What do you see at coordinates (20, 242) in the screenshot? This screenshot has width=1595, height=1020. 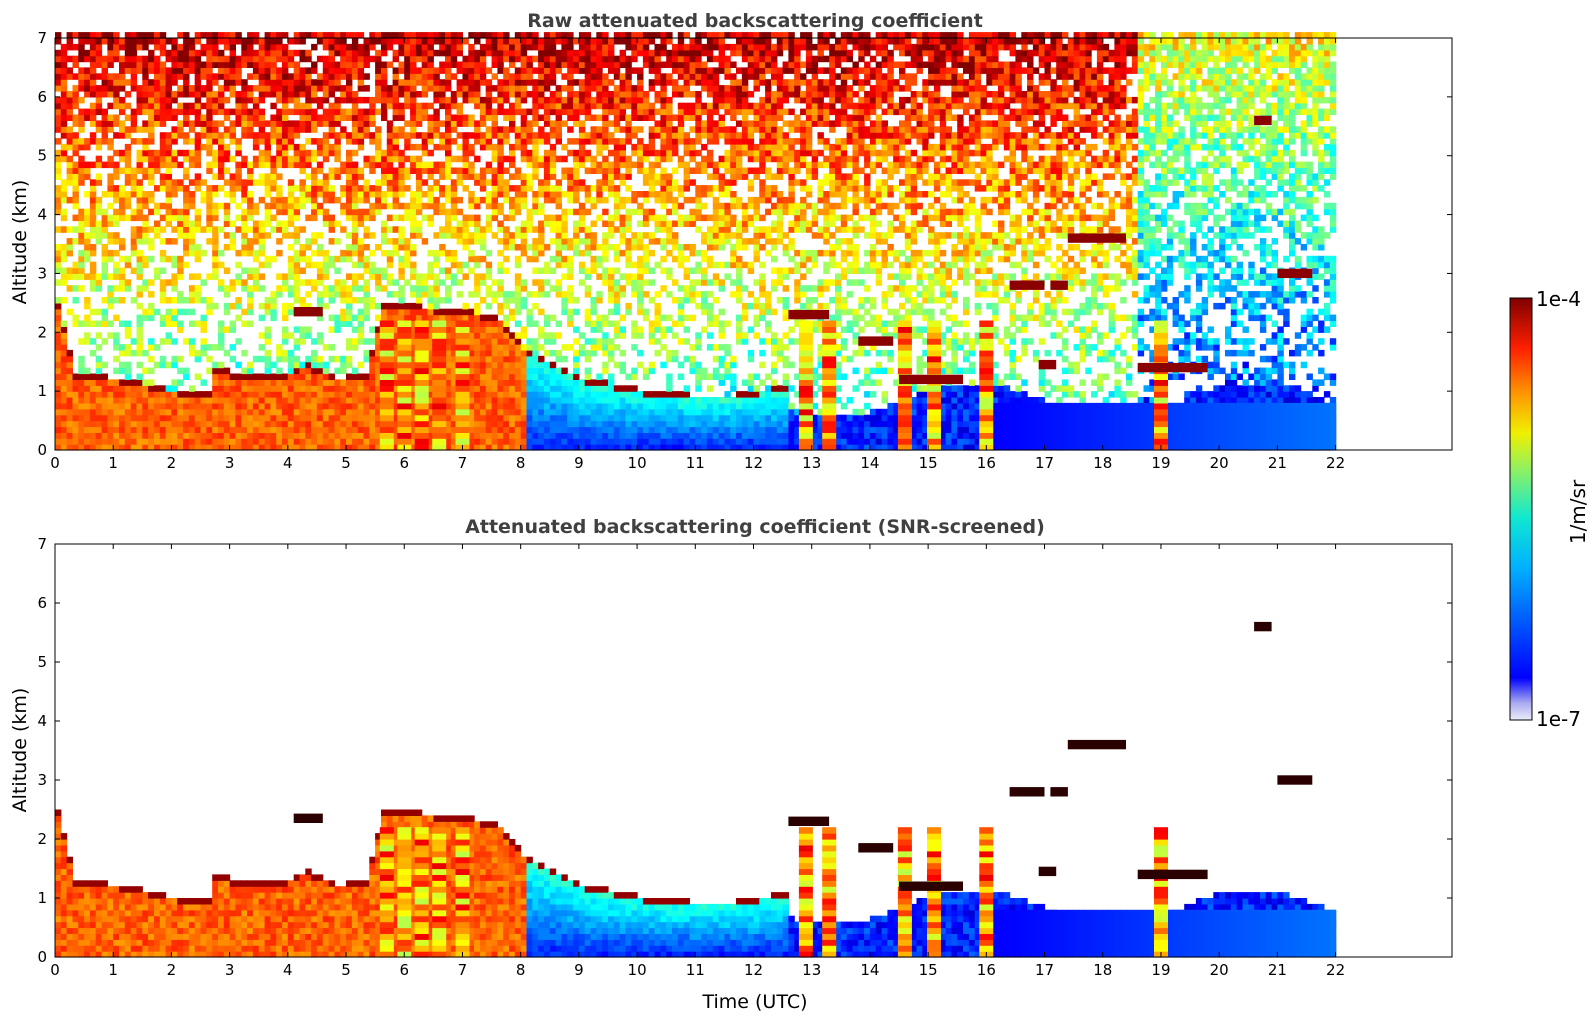 I see `top-chart-ylabel: Altitude (km)` at bounding box center [20, 242].